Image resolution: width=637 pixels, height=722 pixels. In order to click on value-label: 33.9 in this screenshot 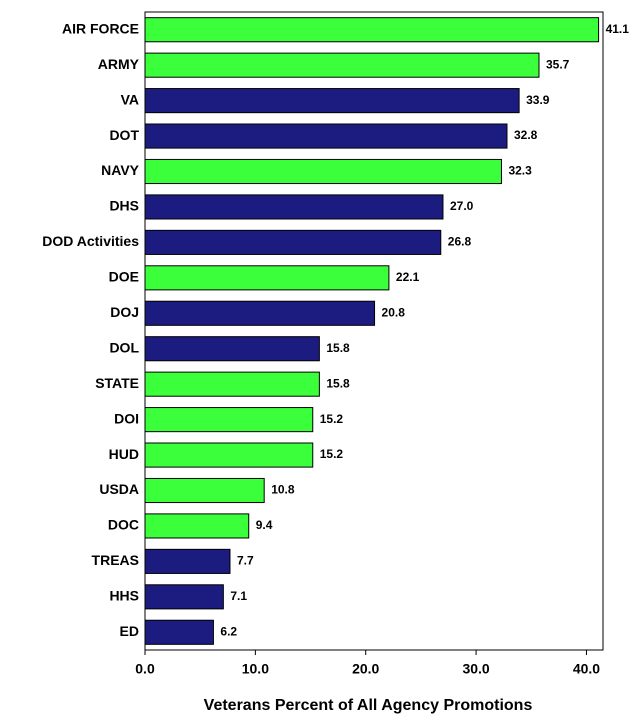, I will do `click(538, 100)`.